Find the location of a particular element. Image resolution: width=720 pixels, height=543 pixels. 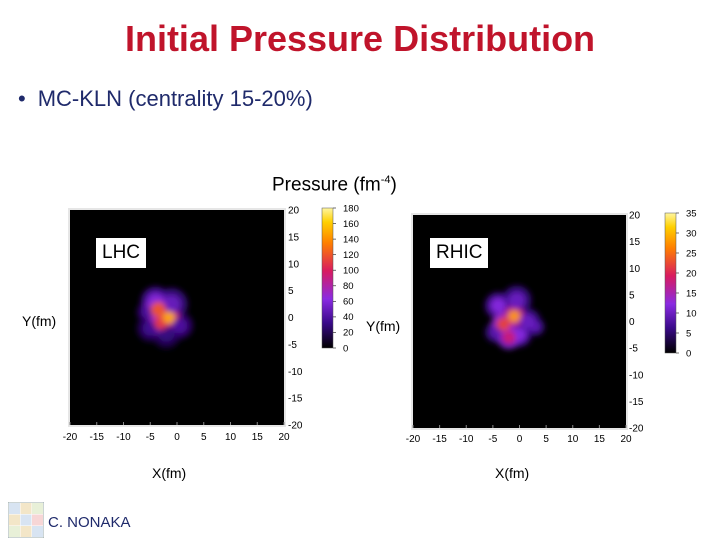

colorbar-tick-label: 30 is located at coordinates (691, 233).